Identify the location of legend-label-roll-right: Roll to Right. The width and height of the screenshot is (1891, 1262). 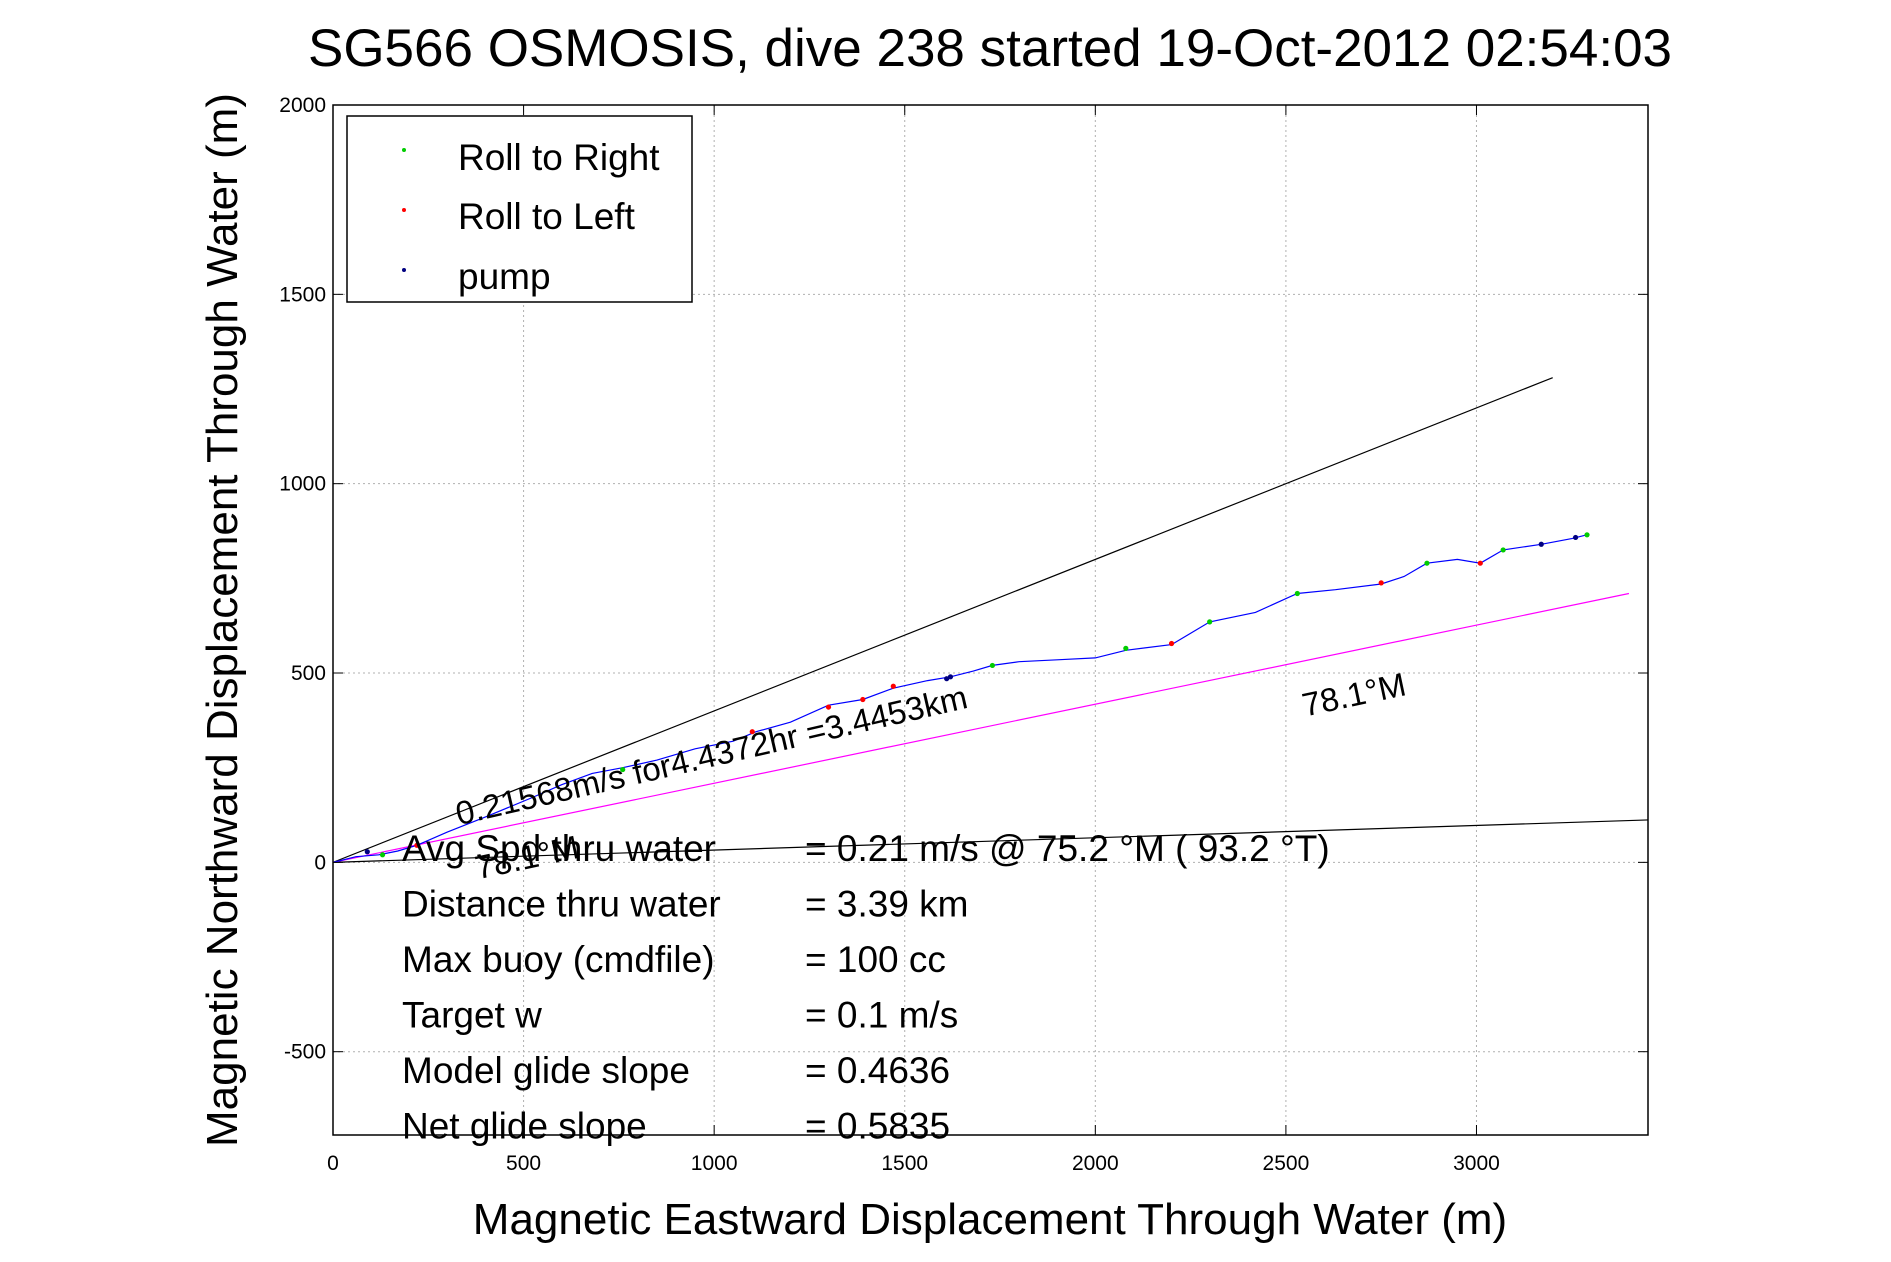
(559, 157).